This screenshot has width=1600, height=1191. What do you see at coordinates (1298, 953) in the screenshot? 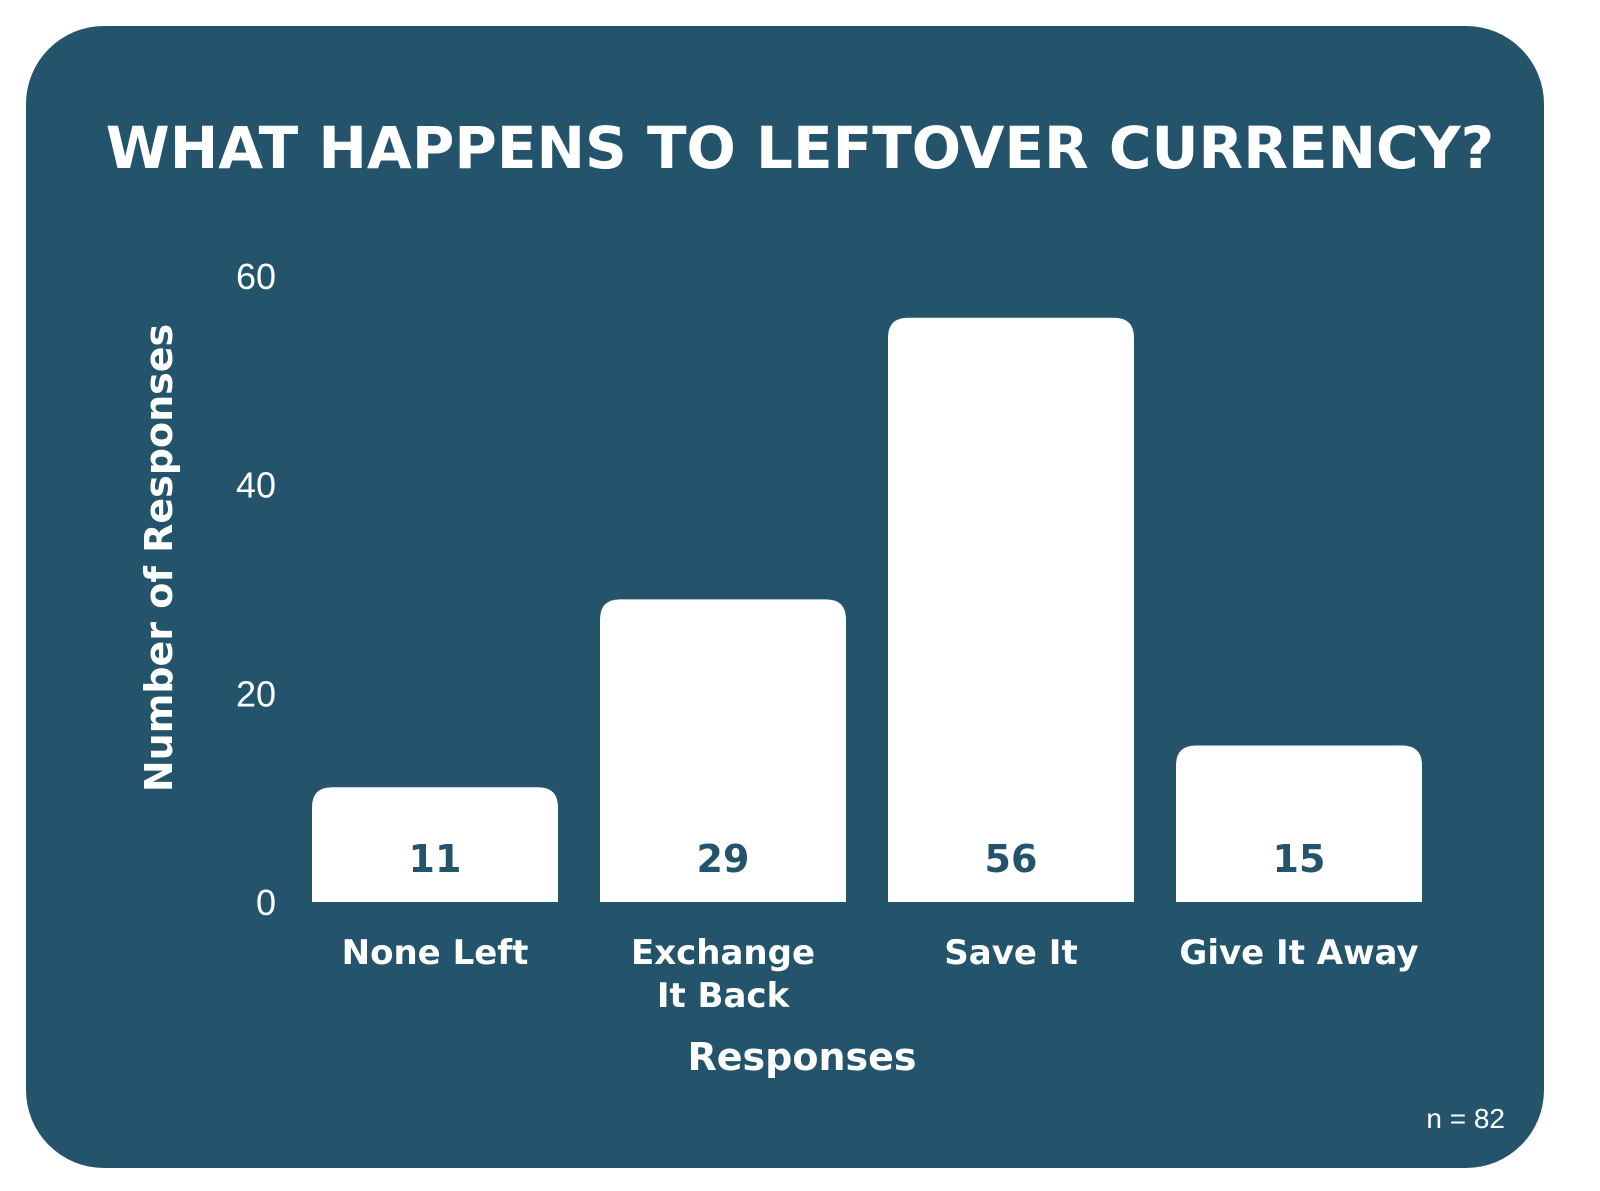
I see `x-tick-label: Give It Away` at bounding box center [1298, 953].